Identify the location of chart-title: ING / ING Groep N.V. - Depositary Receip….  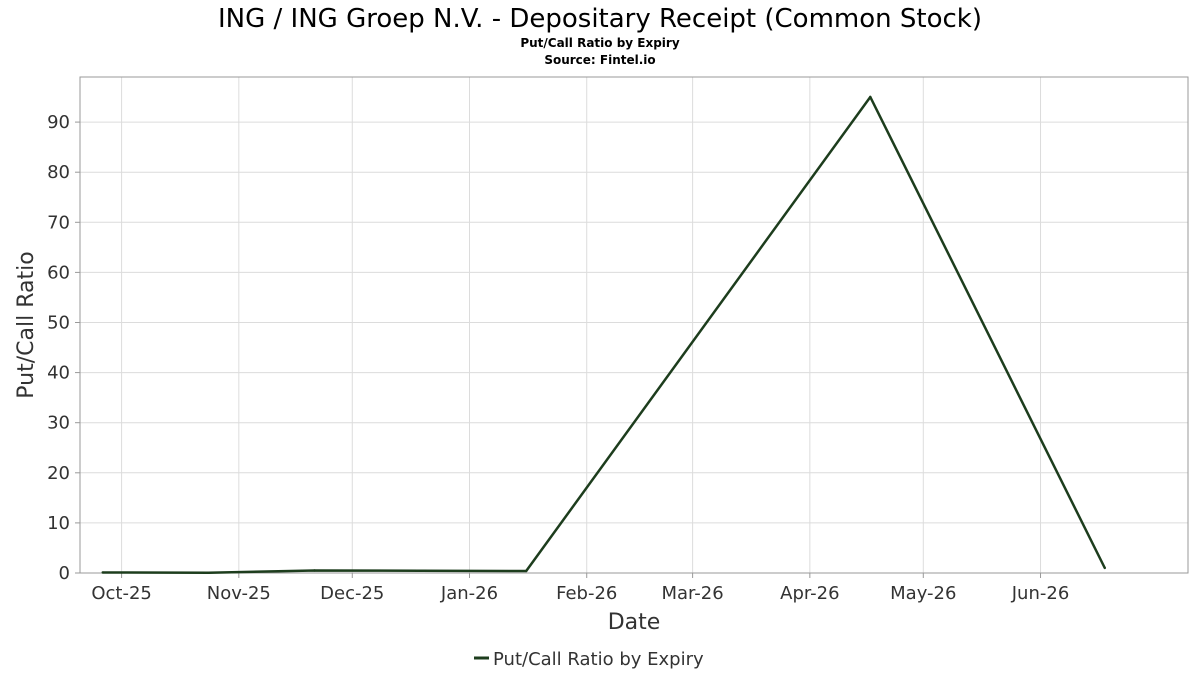
(600, 19).